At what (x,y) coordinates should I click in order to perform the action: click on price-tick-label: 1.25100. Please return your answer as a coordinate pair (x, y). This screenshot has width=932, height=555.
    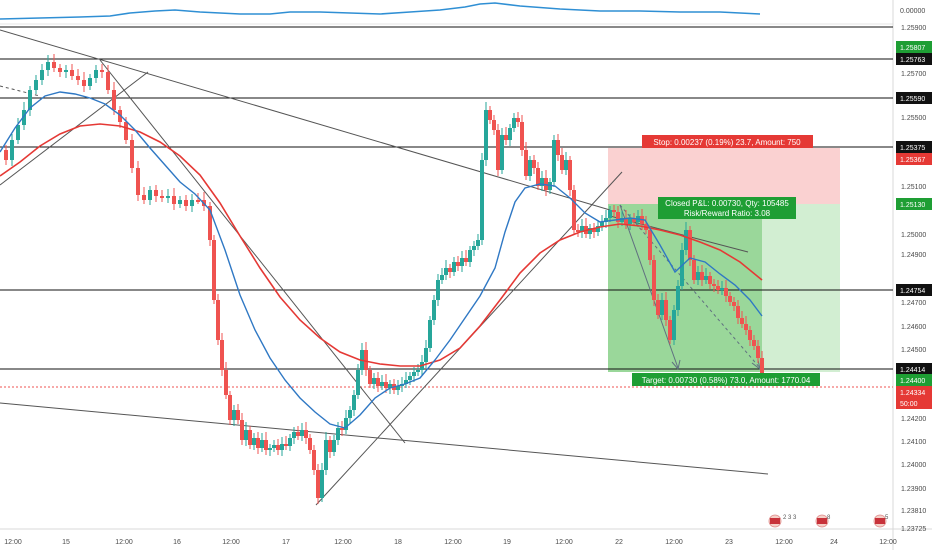
    Looking at the image, I should click on (913, 187).